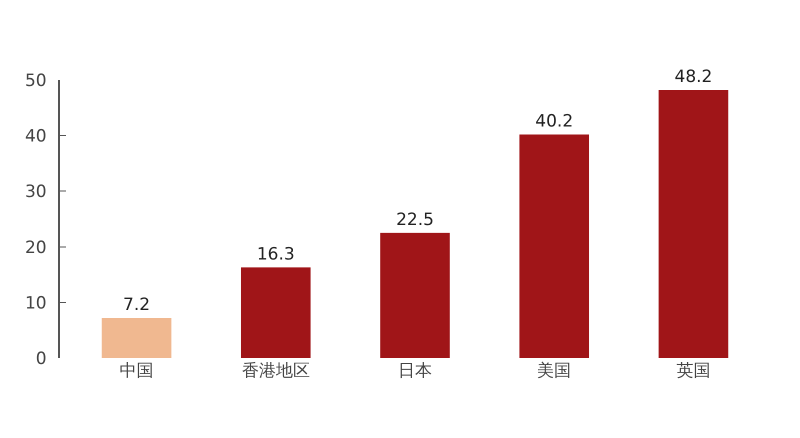 Image resolution: width=800 pixels, height=438 pixels. What do you see at coordinates (35, 192) in the screenshot?
I see `y-tick-label: 30` at bounding box center [35, 192].